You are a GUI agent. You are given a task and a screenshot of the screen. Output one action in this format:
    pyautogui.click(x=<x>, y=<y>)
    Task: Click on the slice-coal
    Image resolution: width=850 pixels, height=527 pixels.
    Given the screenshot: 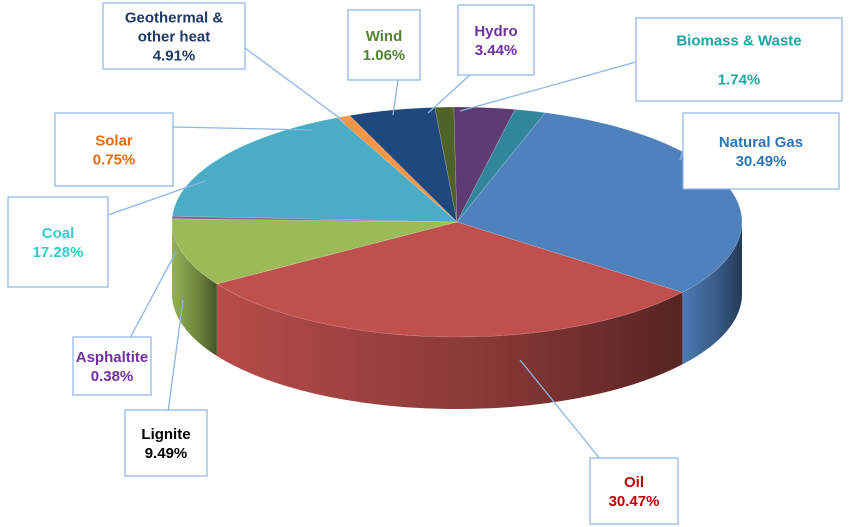 What is the action you would take?
    pyautogui.click(x=315, y=170)
    